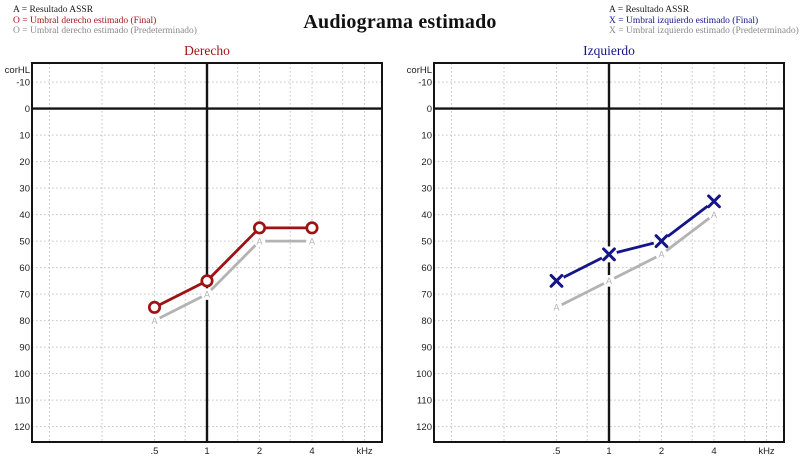  Describe the element at coordinates (609, 50) in the screenshot. I see `chart-title-izquierdo: Izquierdo` at that location.